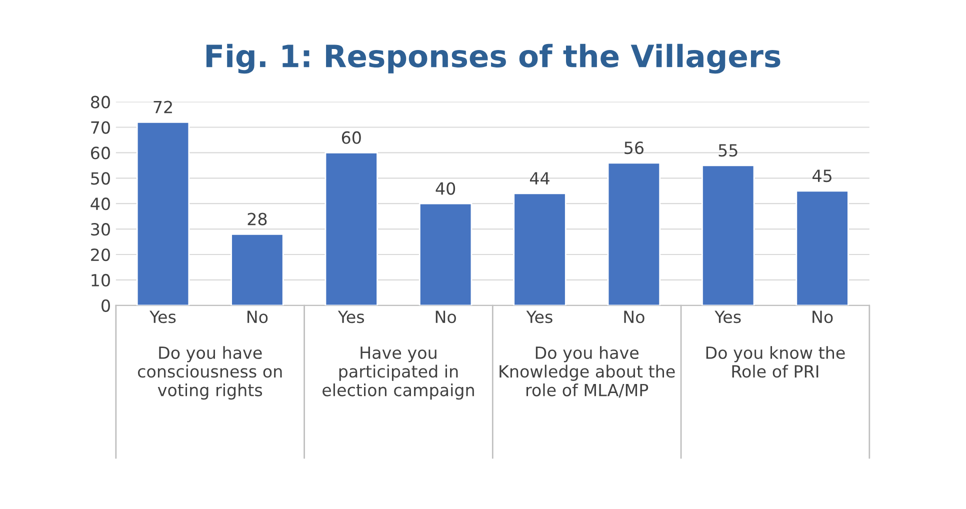  I want to click on y-tick-label: 20, so click(100, 255).